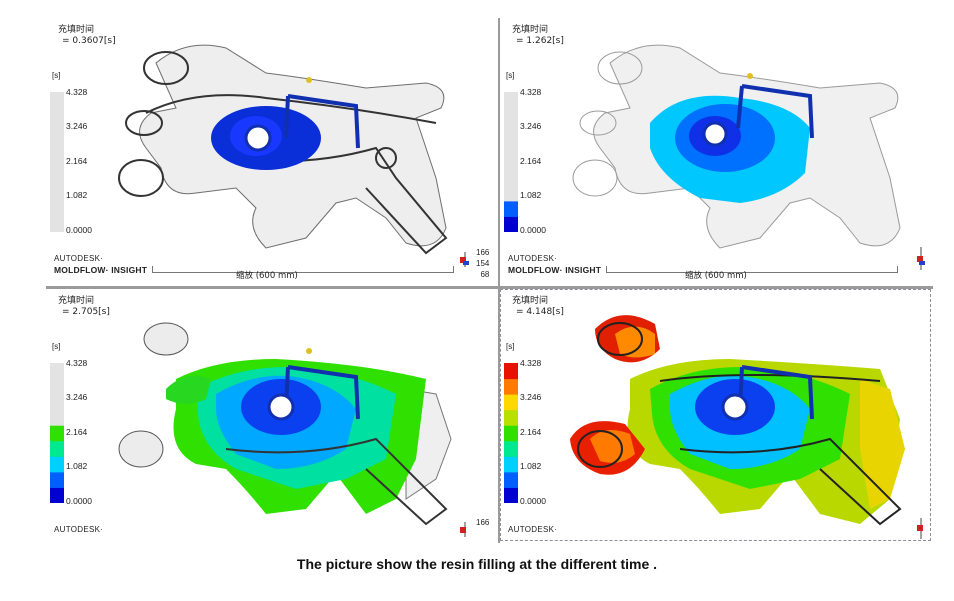 This screenshot has width=954, height=601. What do you see at coordinates (483, 252) in the screenshot?
I see `axis-label-1: 166` at bounding box center [483, 252].